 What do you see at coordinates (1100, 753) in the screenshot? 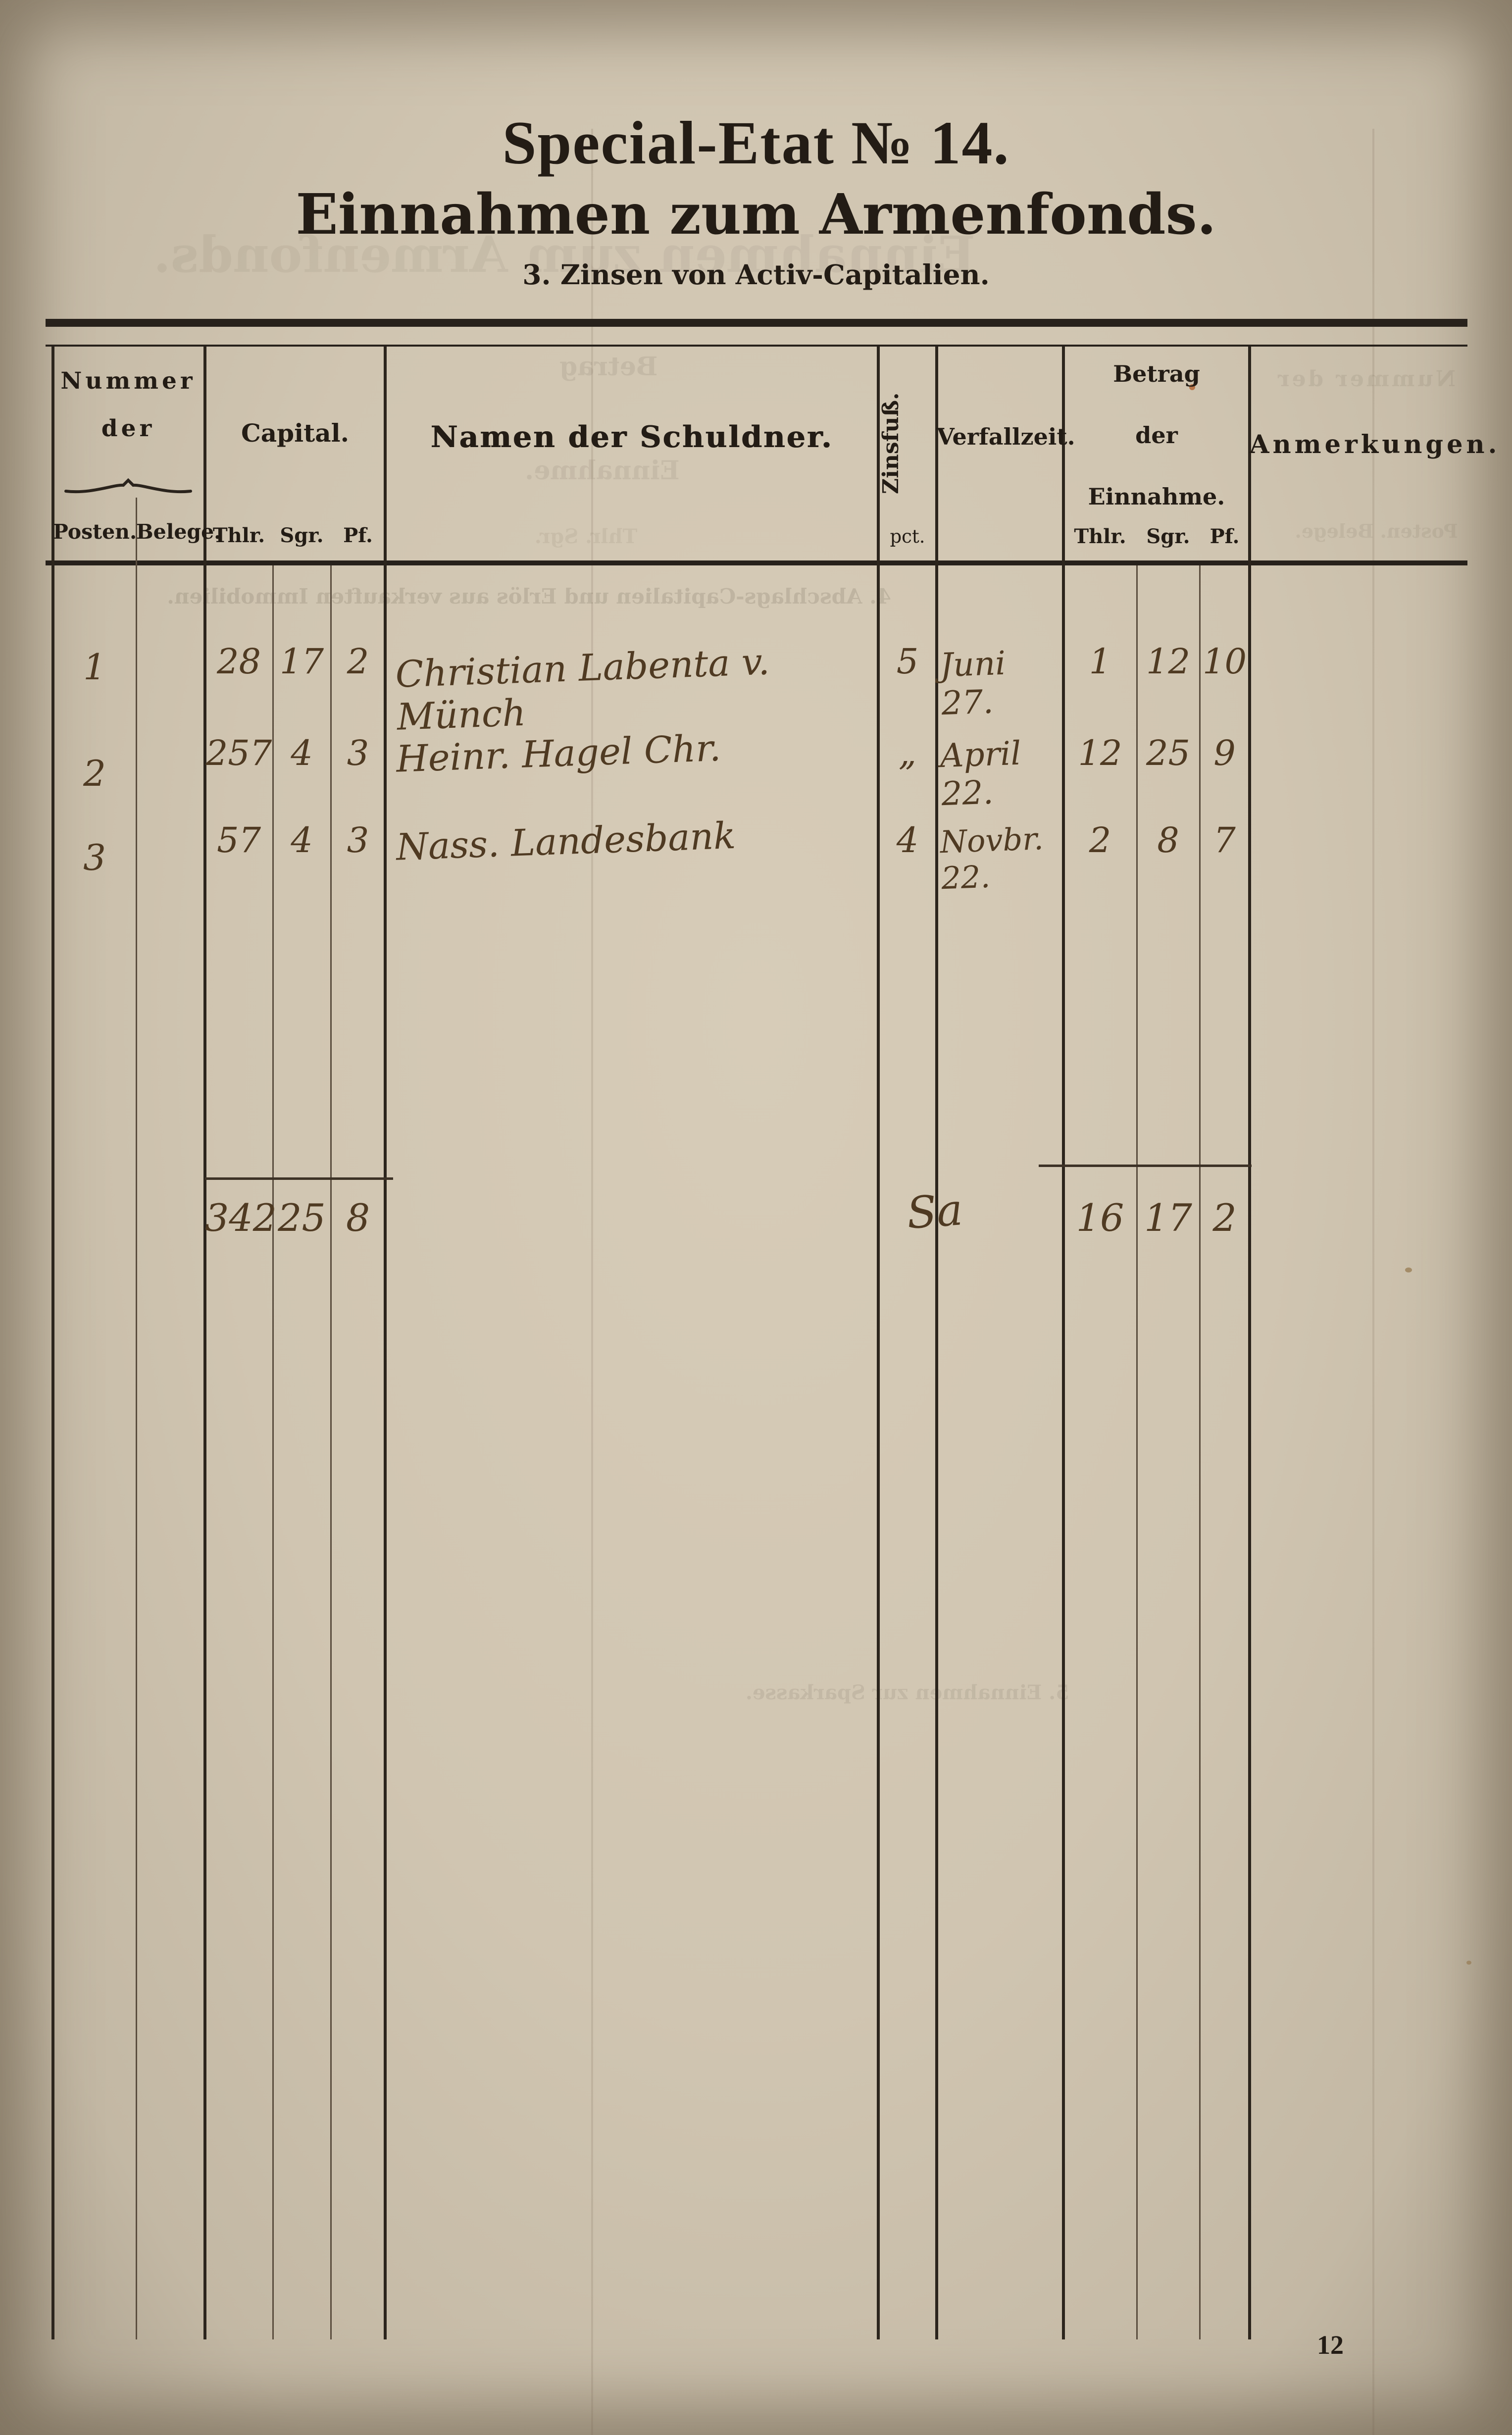
I see `cell-betrag-thlr: 12` at bounding box center [1100, 753].